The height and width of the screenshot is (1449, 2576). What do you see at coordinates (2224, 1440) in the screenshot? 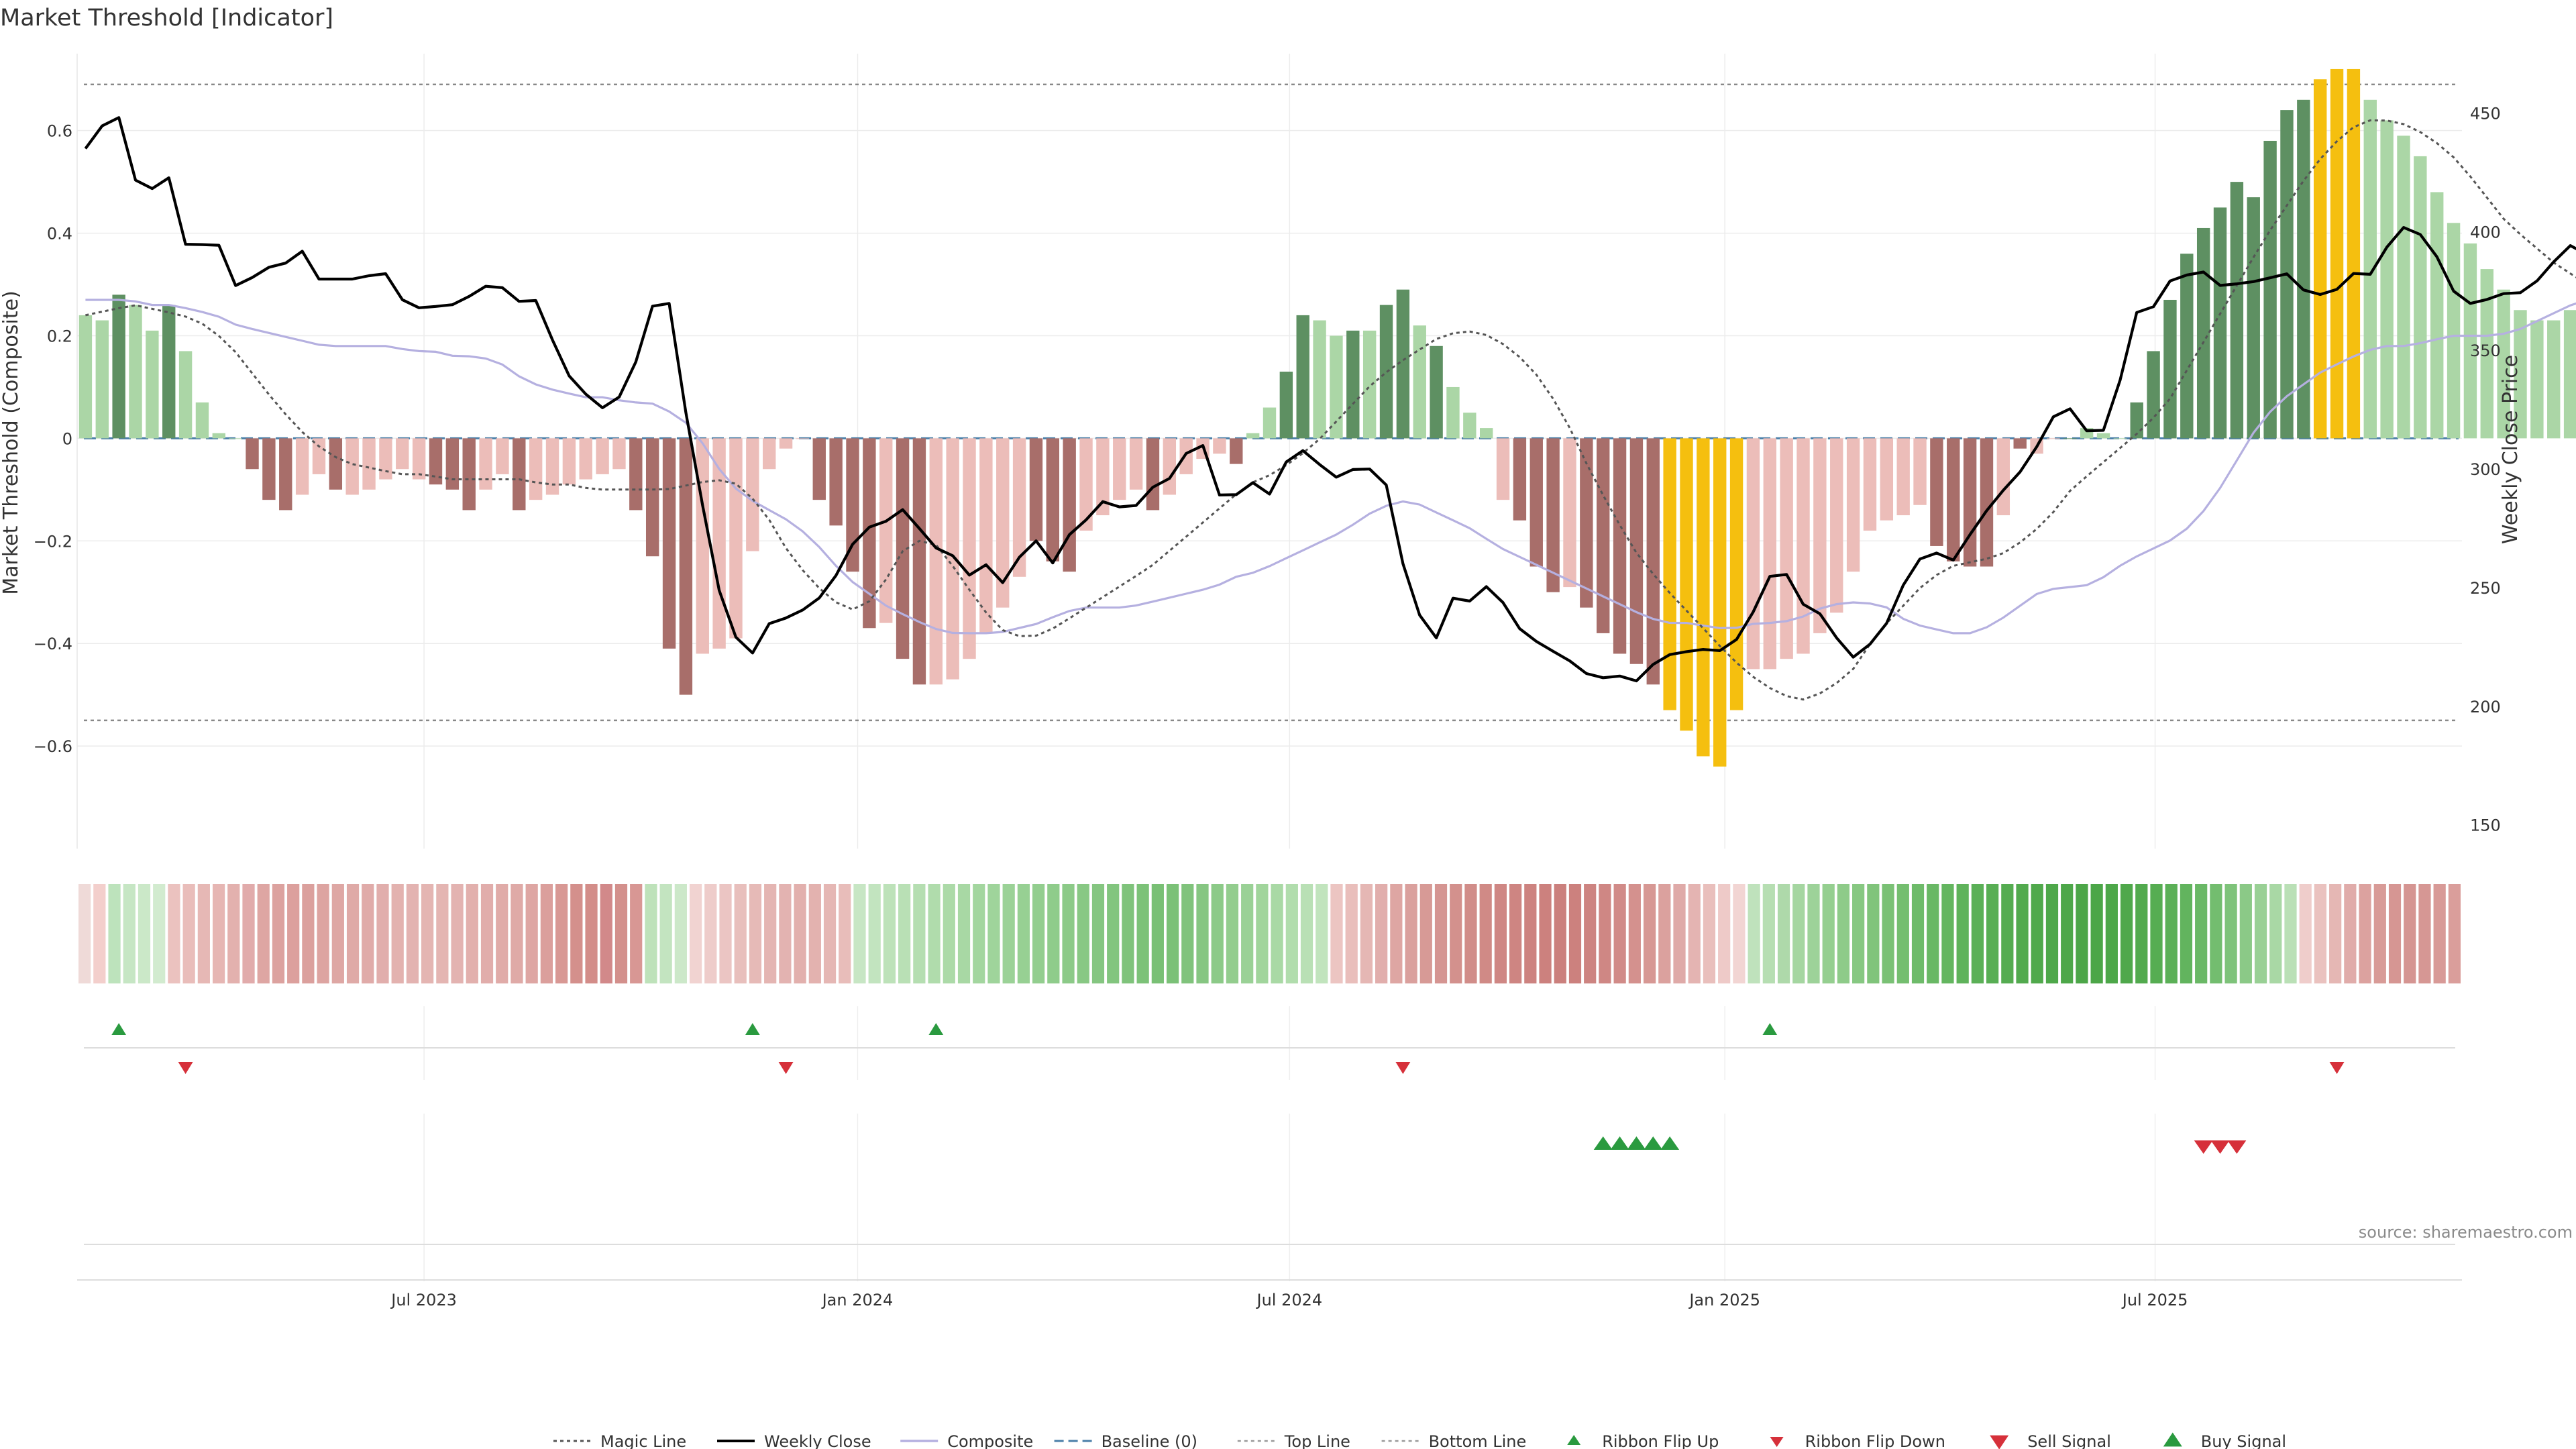
I see `legend-item: Buy Signal` at bounding box center [2224, 1440].